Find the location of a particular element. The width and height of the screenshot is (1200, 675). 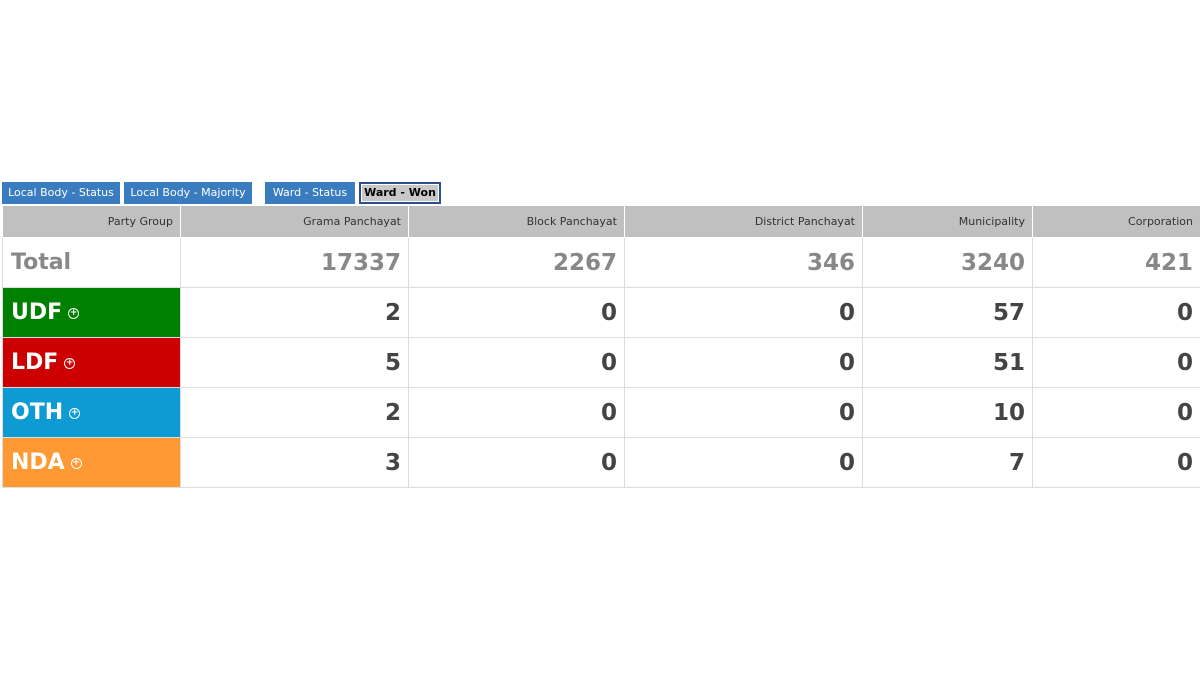

party-label: Total is located at coordinates (41, 262).